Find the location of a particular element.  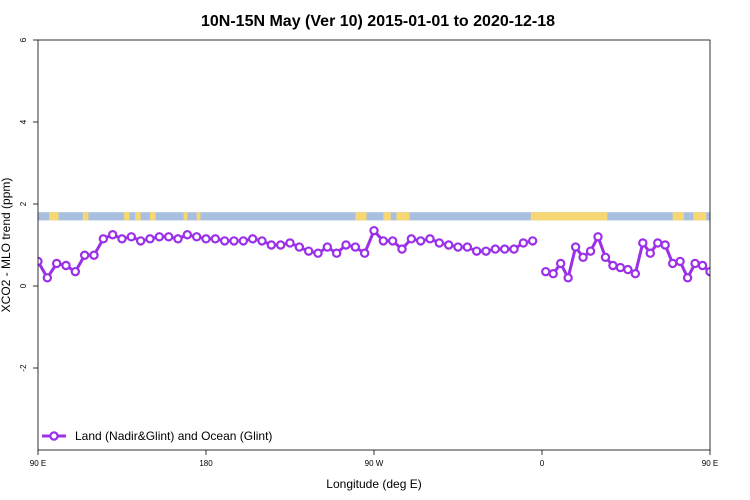

series-layer is located at coordinates (387, 254).